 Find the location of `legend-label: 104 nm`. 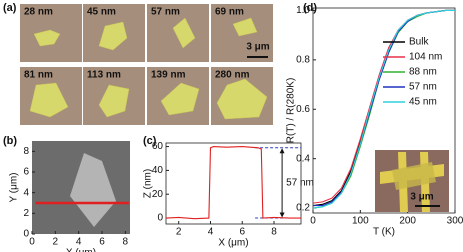

legend-label: 104 nm is located at coordinates (425, 57).